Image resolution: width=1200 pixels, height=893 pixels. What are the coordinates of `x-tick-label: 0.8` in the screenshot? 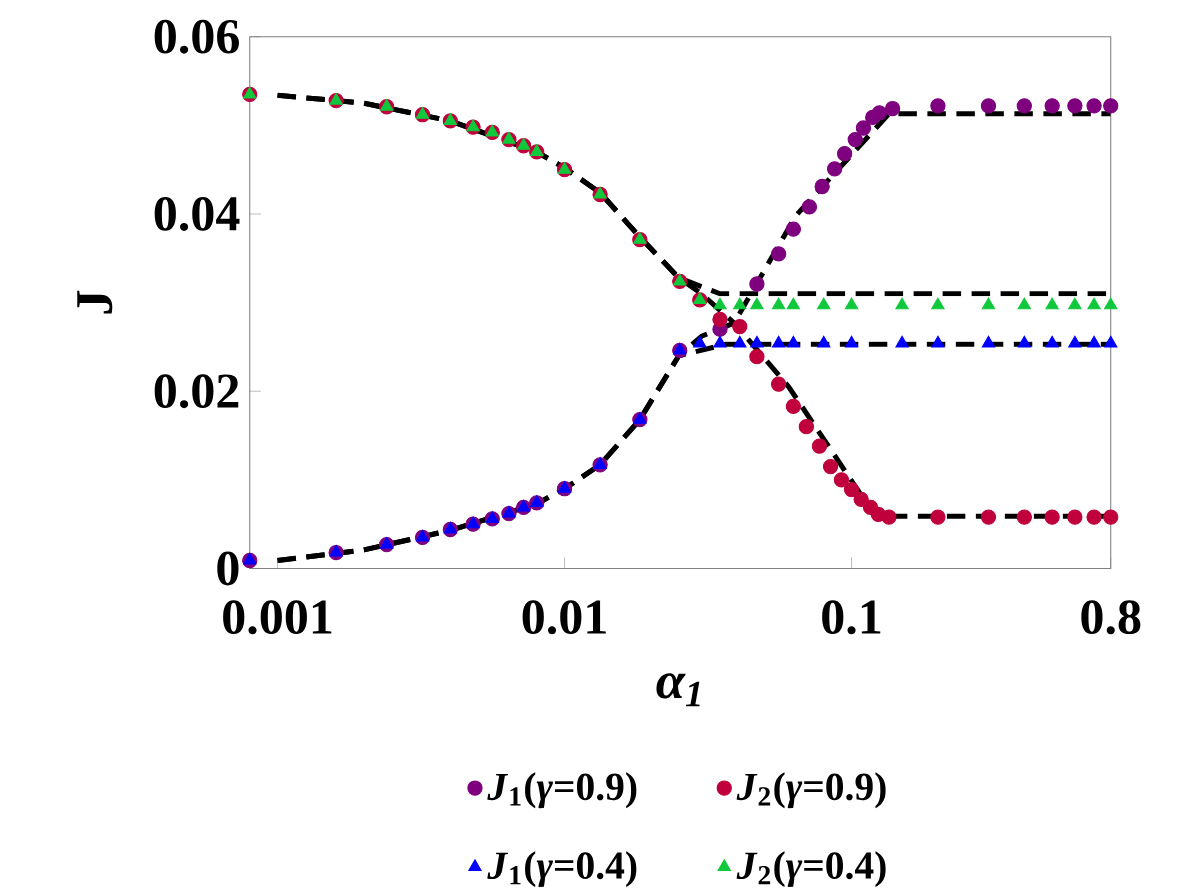 It's located at (1111, 617).